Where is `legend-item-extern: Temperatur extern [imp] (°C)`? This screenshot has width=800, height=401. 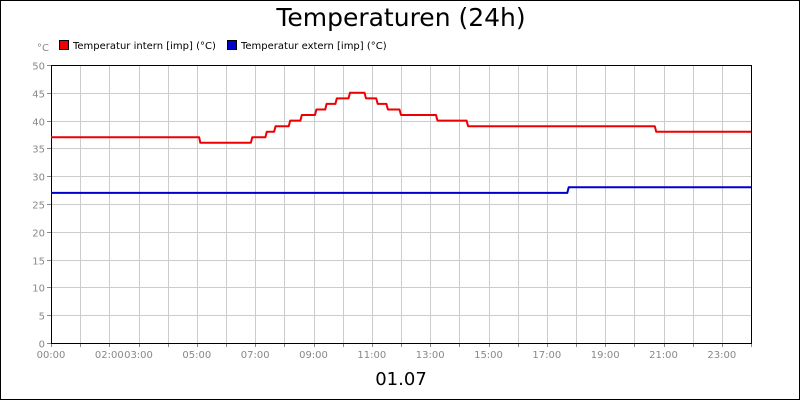
legend-item-extern: Temperatur extern [imp] (°C) is located at coordinates (307, 46).